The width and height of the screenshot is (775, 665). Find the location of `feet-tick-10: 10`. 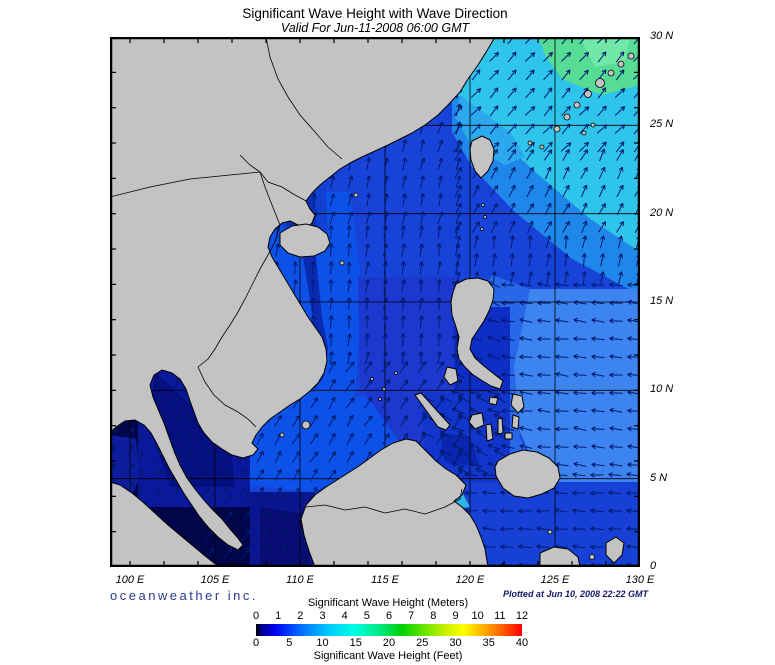

feet-tick-10: 10 is located at coordinates (322, 643).